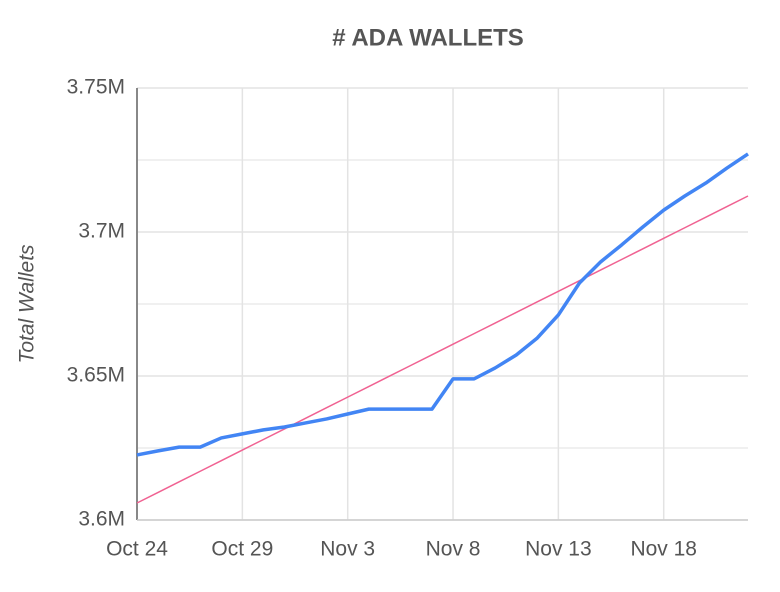 This screenshot has width=780, height=592. I want to click on x-tick-label: Oct 29, so click(242, 549).